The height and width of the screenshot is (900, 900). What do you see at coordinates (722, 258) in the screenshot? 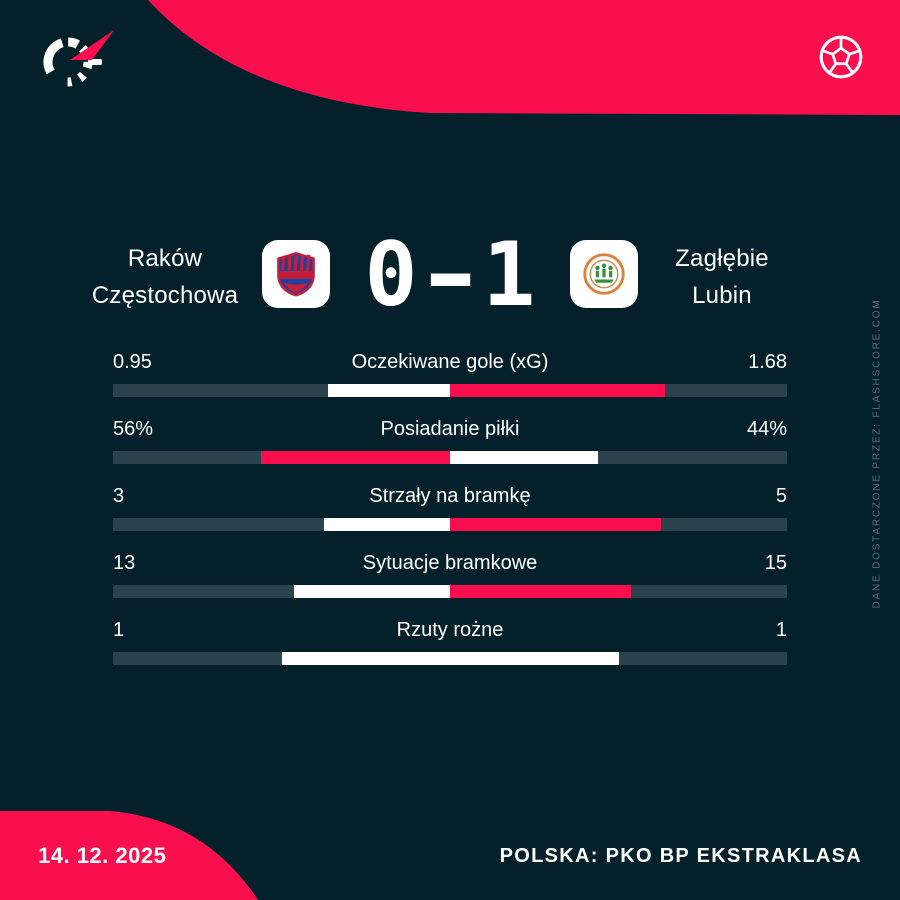
I see `away-team-name-line1: Zagłębie` at bounding box center [722, 258].